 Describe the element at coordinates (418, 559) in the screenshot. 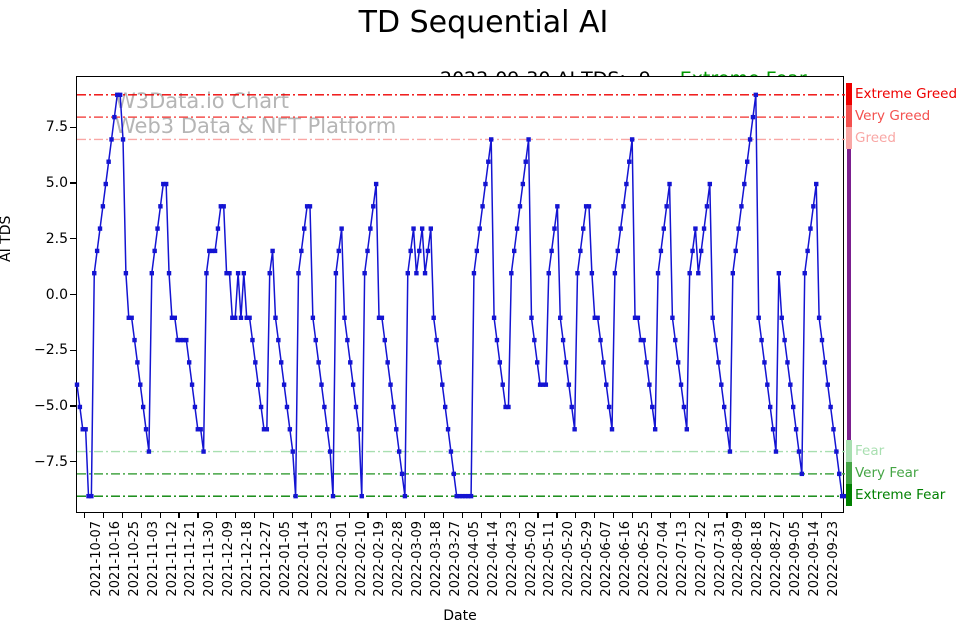

I see `x-tick-label: 2022-03-09` at that location.